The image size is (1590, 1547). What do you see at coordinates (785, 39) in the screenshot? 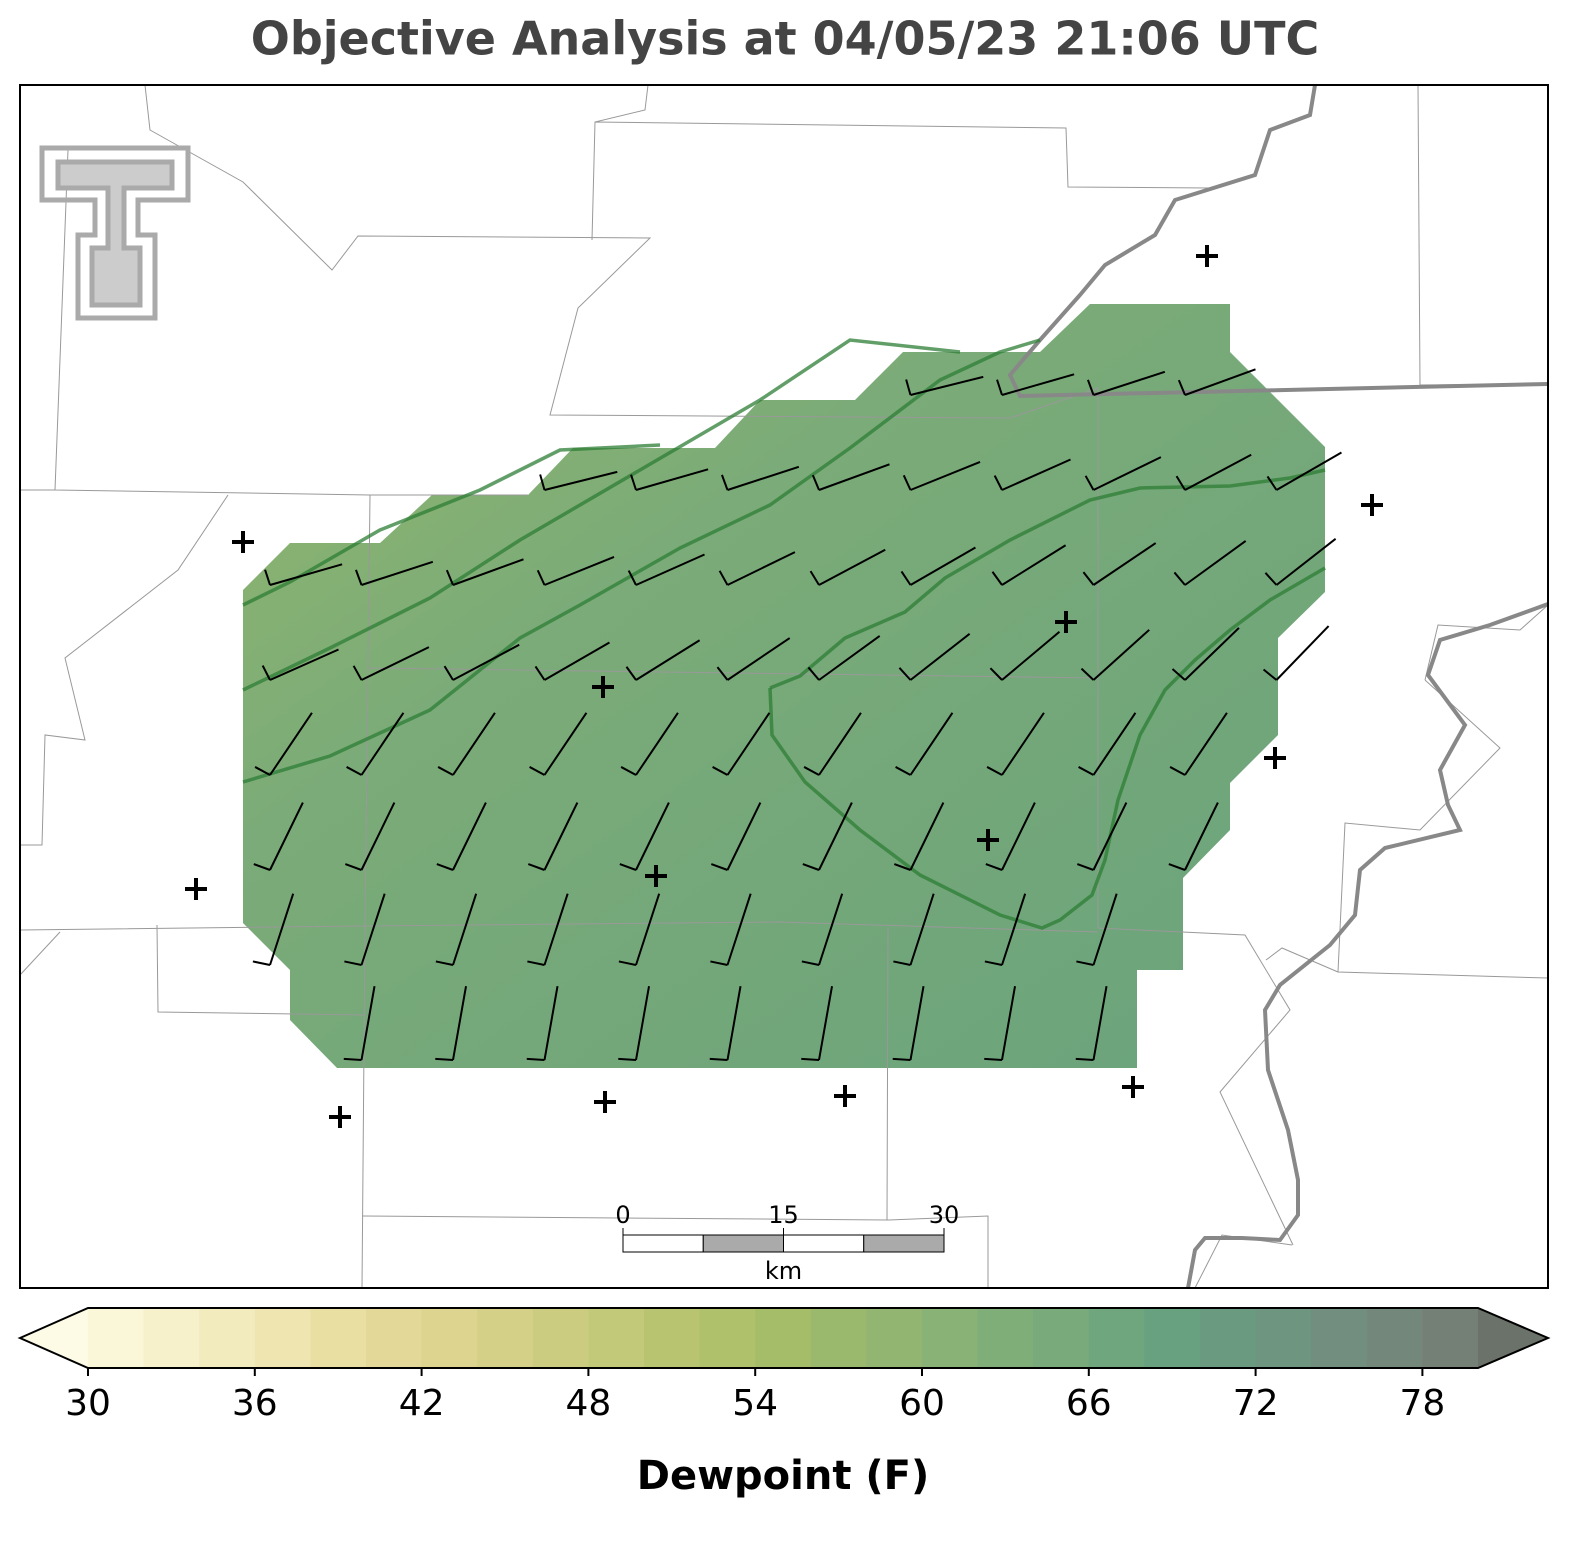
I see `title: Objective Analysis at 04/05/23 21:06 UTC` at bounding box center [785, 39].